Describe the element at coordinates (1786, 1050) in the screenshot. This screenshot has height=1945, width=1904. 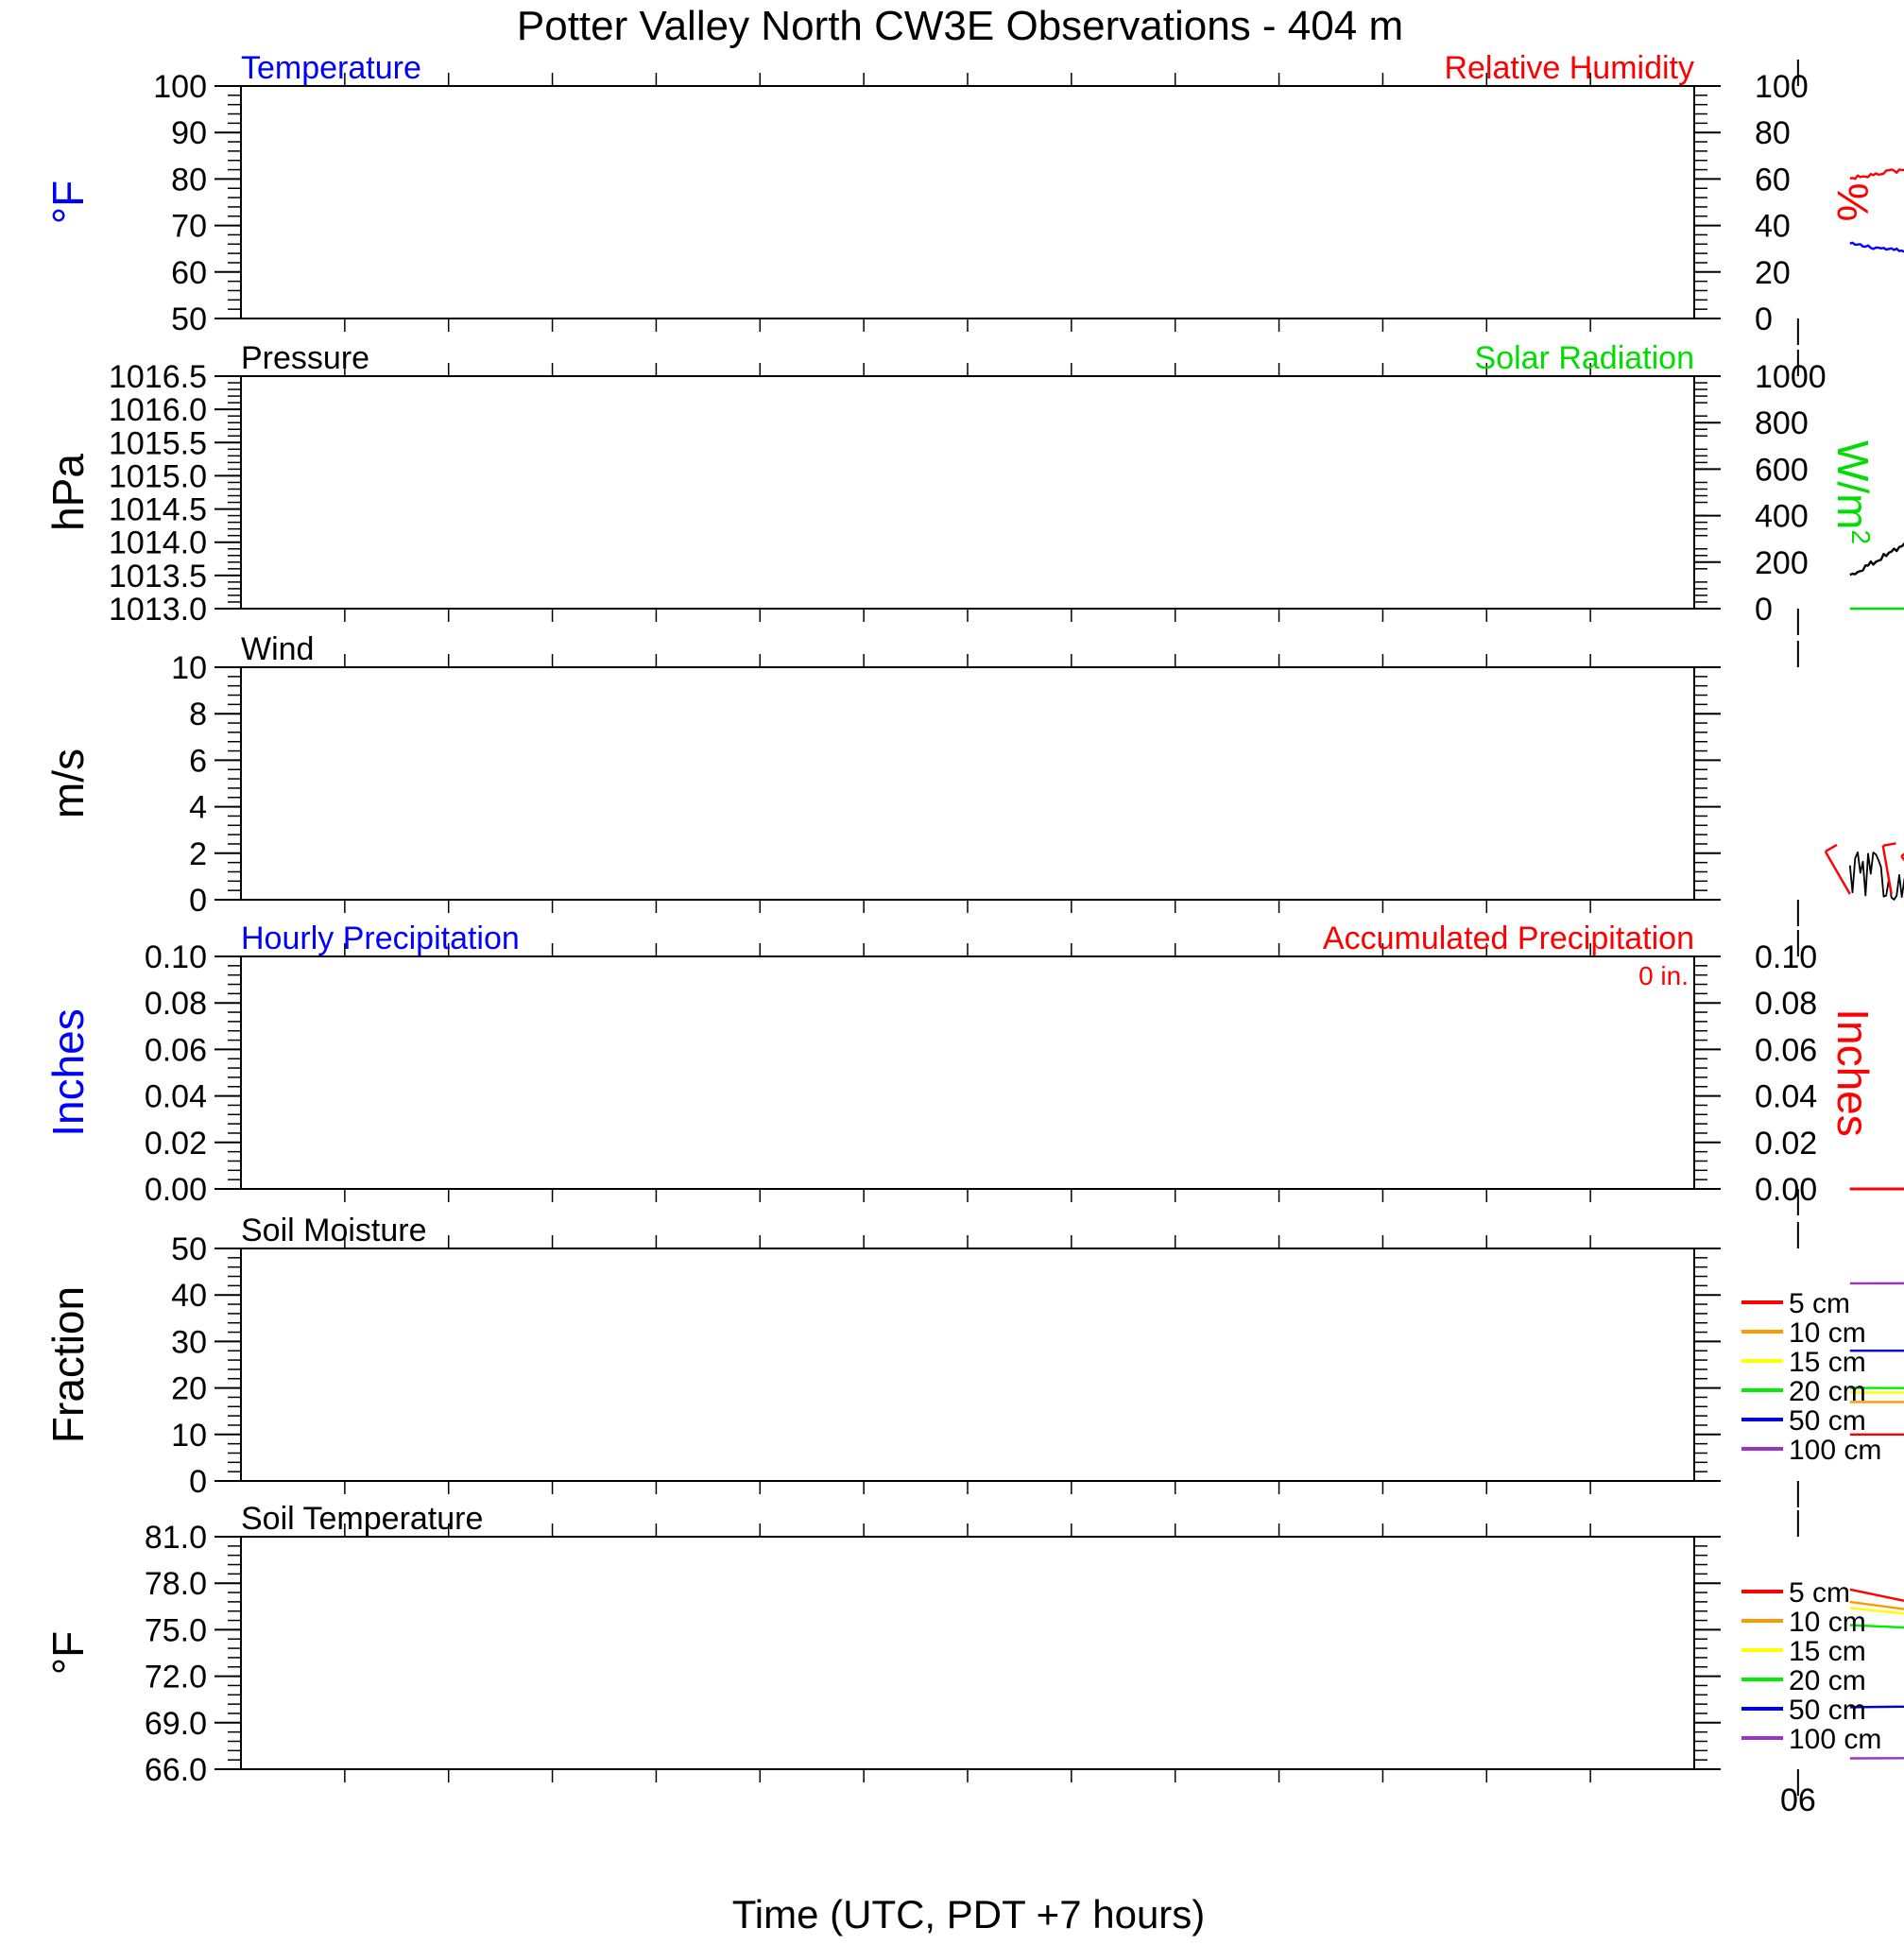
I see `y-right-tick-label: 0.06` at that location.